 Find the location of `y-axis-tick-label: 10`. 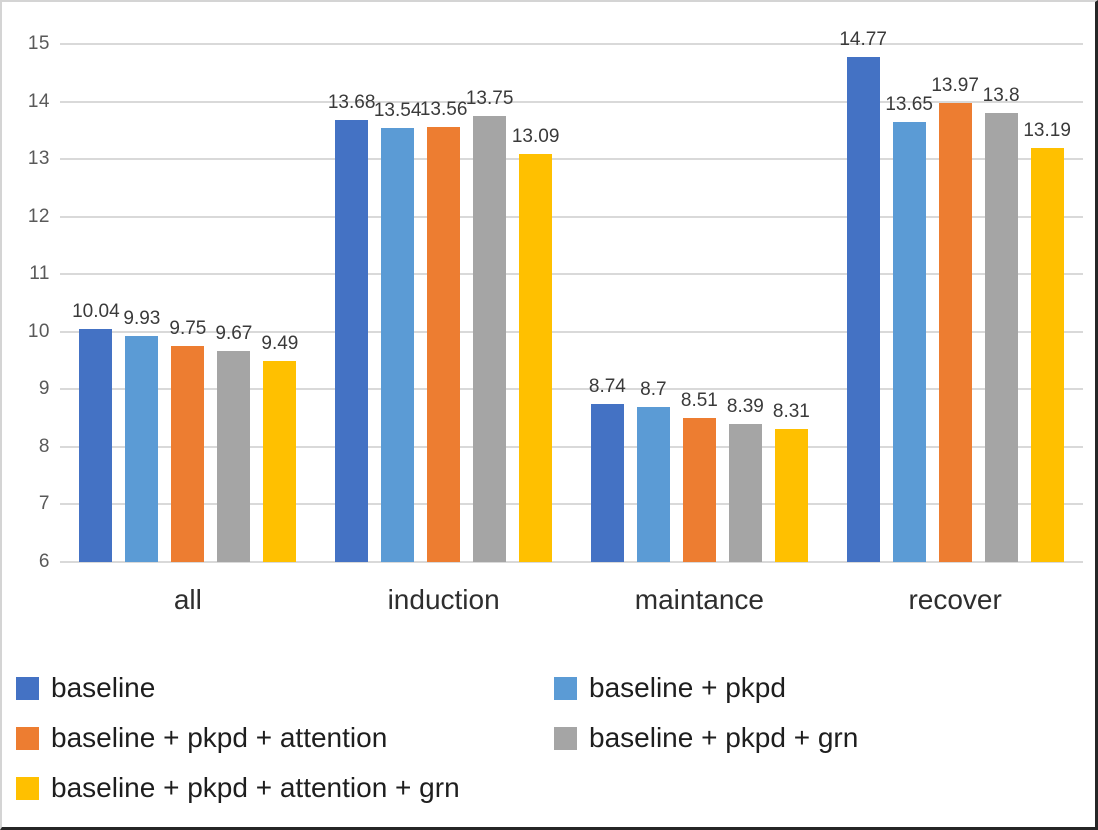

y-axis-tick-label: 10 is located at coordinates (38, 331).